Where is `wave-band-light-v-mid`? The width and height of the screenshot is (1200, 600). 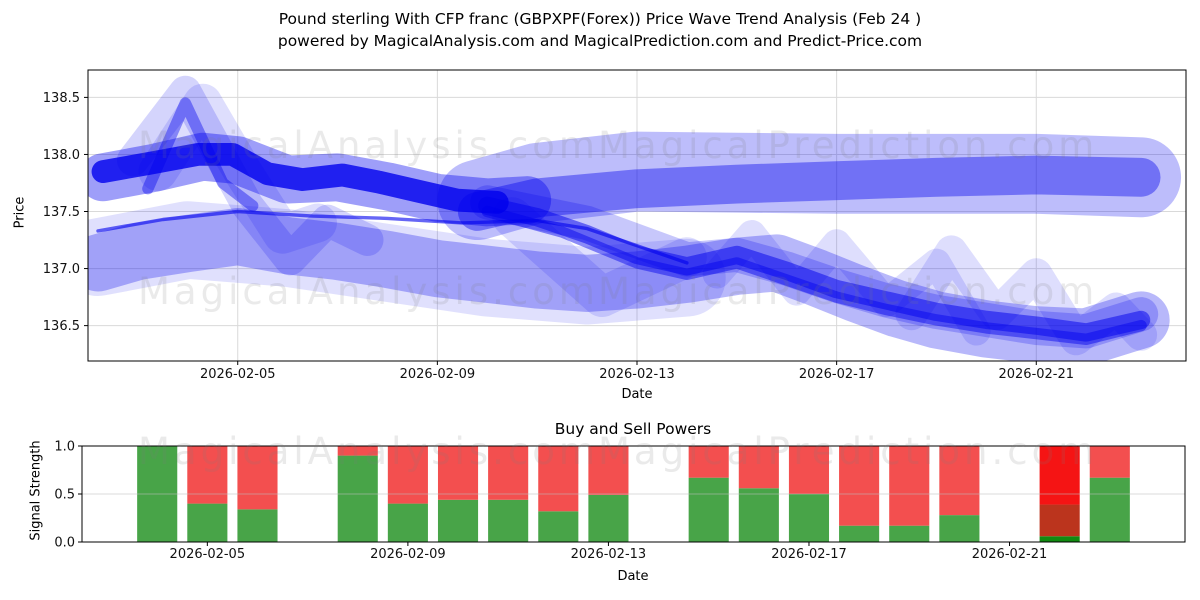 wave-band-light-v-mid is located at coordinates (599, 257).